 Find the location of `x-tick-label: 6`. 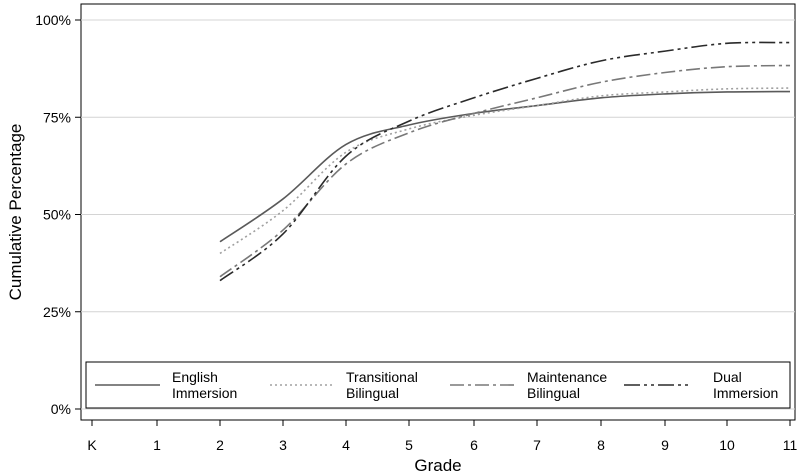

x-tick-label: 6 is located at coordinates (474, 445).